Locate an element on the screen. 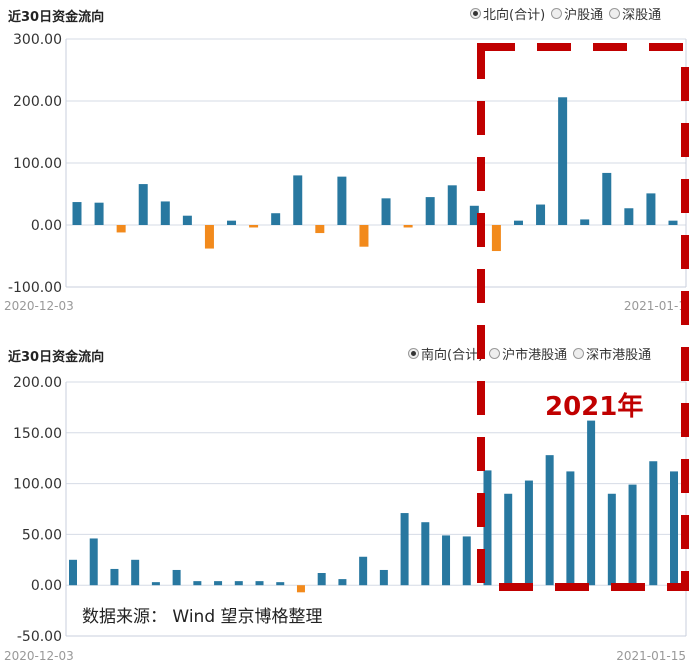 The height and width of the screenshot is (666, 700). south-y-tick-label: 50.00 is located at coordinates (42, 535).